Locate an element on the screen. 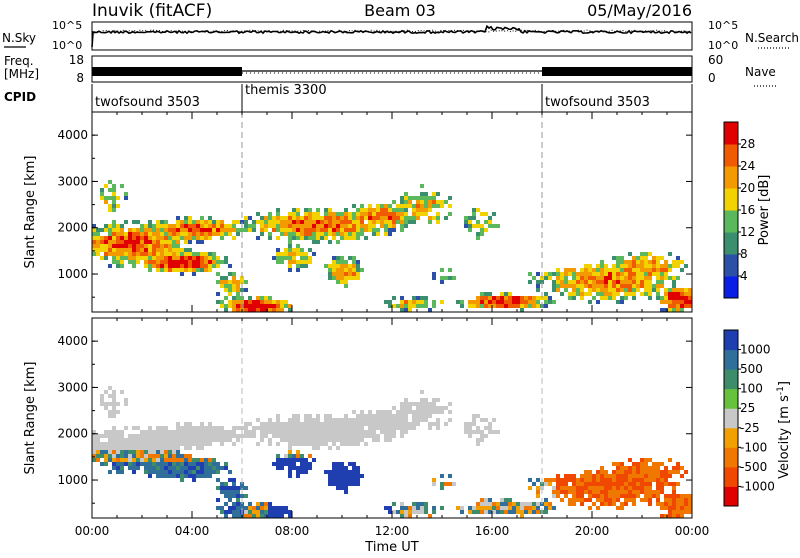 The image size is (800, 558). velocity-colorbar-swatch is located at coordinates (731, 457).